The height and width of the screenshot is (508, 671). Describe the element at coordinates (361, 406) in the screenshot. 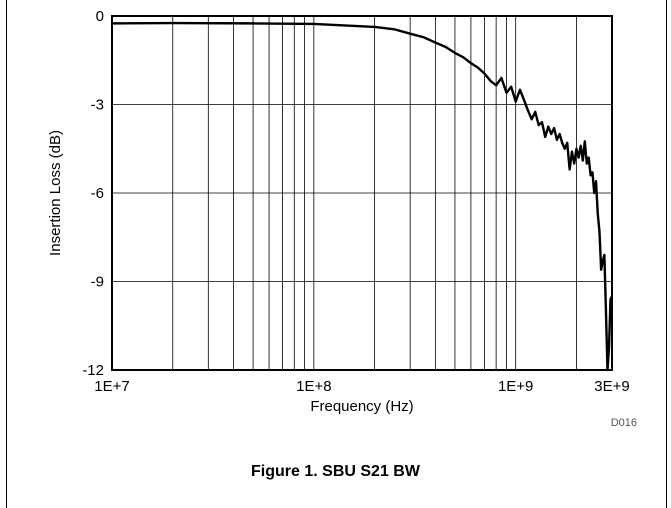

I see `x-axis-label: Frequency (Hz)` at that location.